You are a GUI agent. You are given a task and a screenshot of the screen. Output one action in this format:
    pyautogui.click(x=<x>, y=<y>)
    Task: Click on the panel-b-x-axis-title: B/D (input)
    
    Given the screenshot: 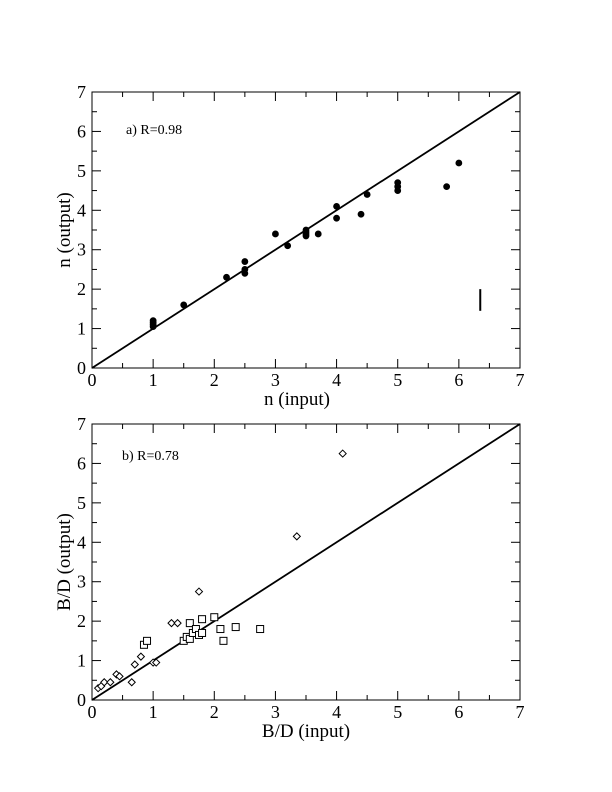 What is the action you would take?
    pyautogui.click(x=306, y=731)
    